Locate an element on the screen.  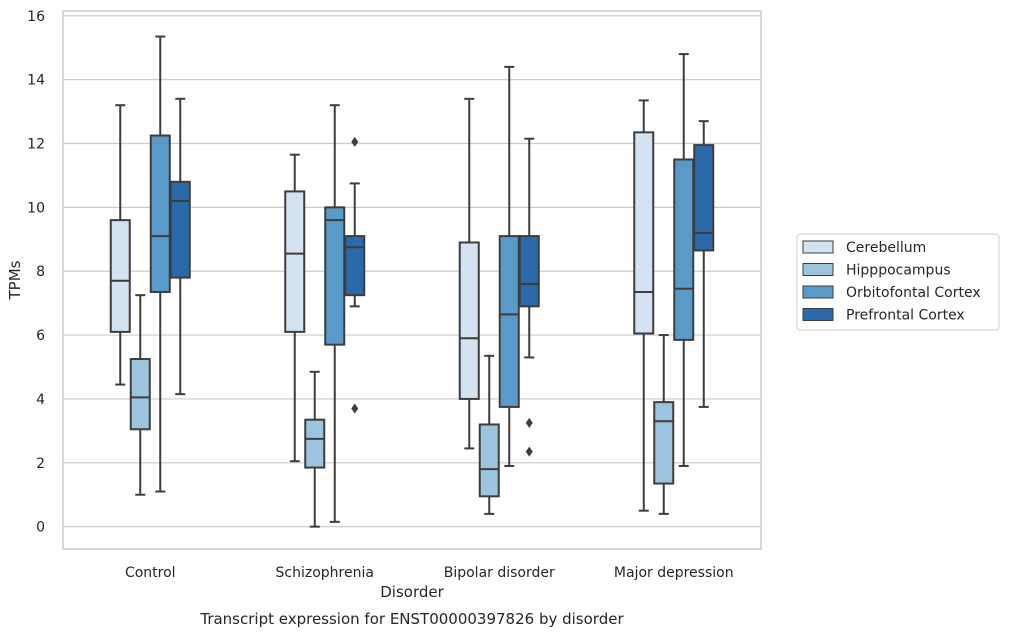
y-tick-label: 4 is located at coordinates (40, 400).